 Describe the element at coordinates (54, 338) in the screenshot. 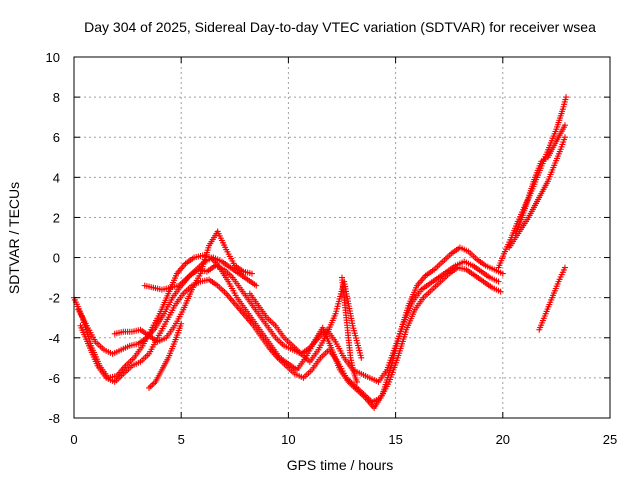

I see `y-tick-label: -4` at that location.